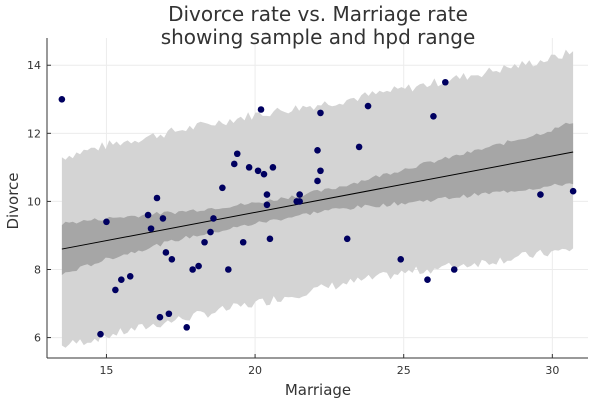 This screenshot has height=400, width=600. I want to click on x-tick-label: 20, so click(255, 370).